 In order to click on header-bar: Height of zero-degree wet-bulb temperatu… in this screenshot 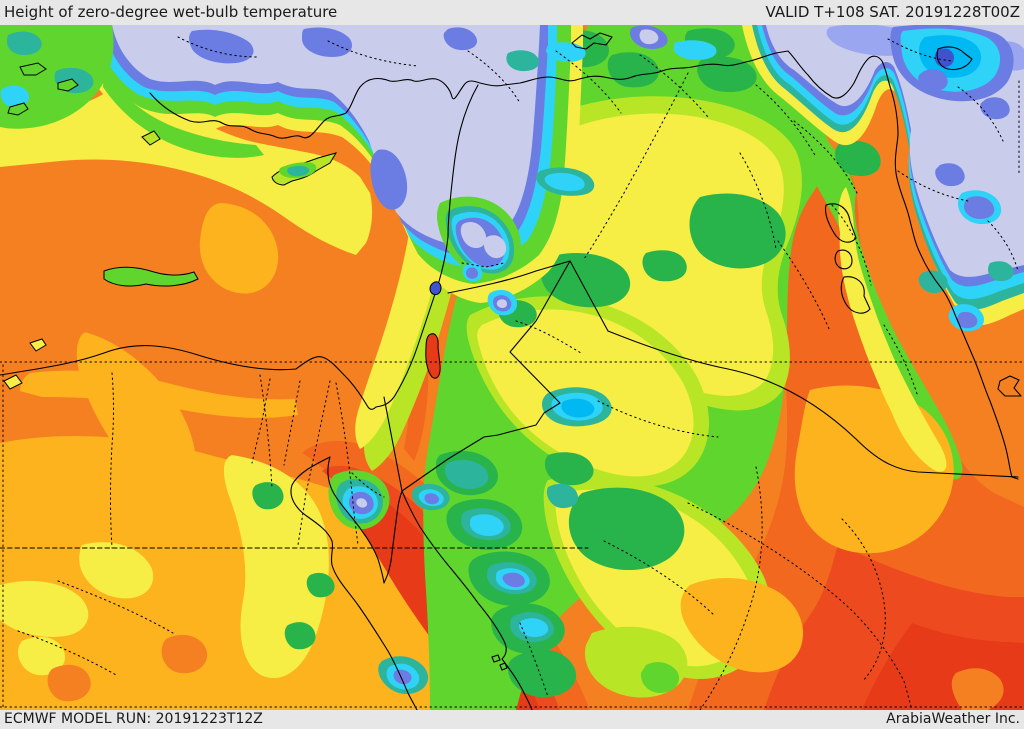, I will do `click(512, 12)`.